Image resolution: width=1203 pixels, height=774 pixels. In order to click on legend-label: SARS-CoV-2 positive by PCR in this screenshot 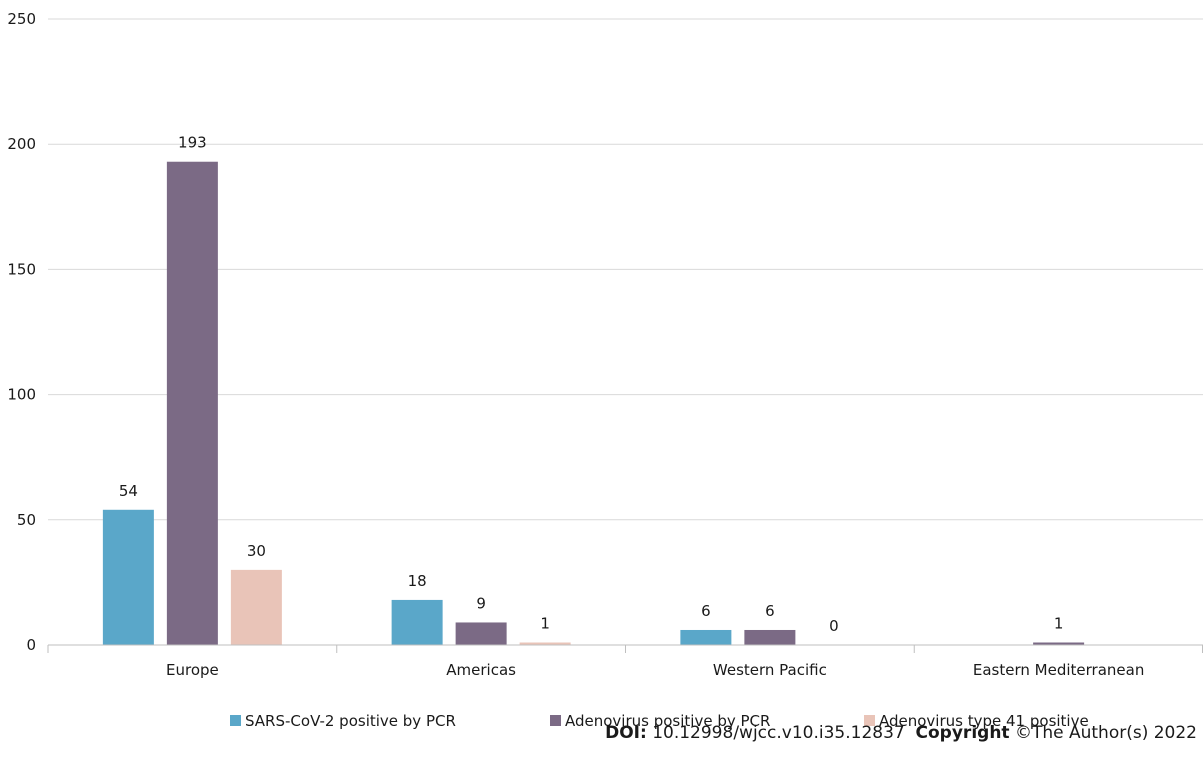, I will do `click(350, 721)`.